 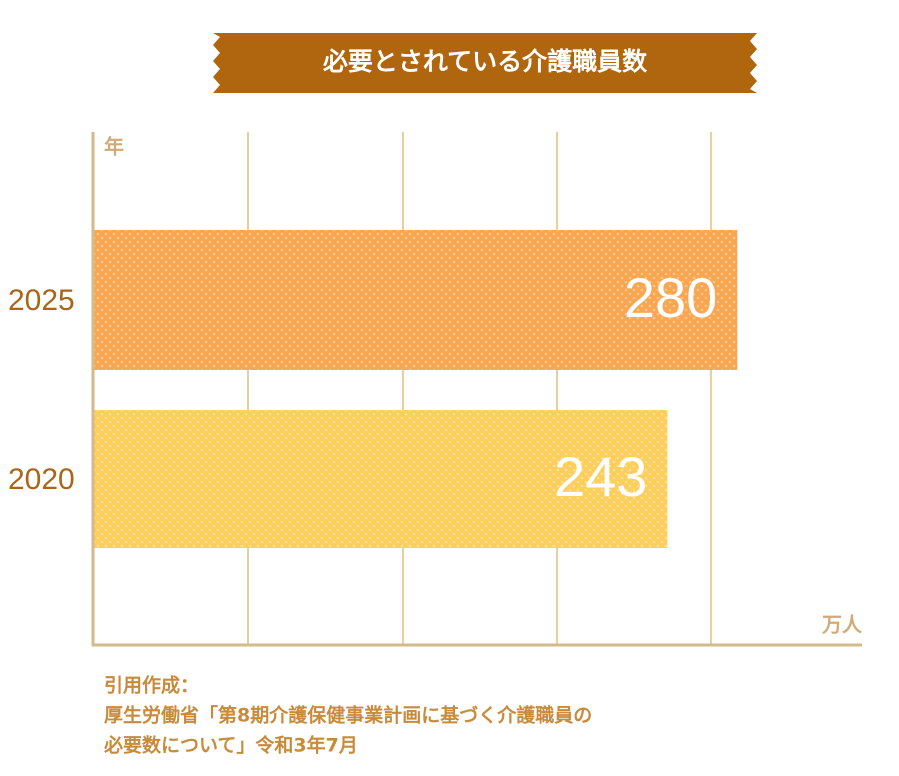 What do you see at coordinates (670, 297) in the screenshot?
I see `value-label: 280` at bounding box center [670, 297].